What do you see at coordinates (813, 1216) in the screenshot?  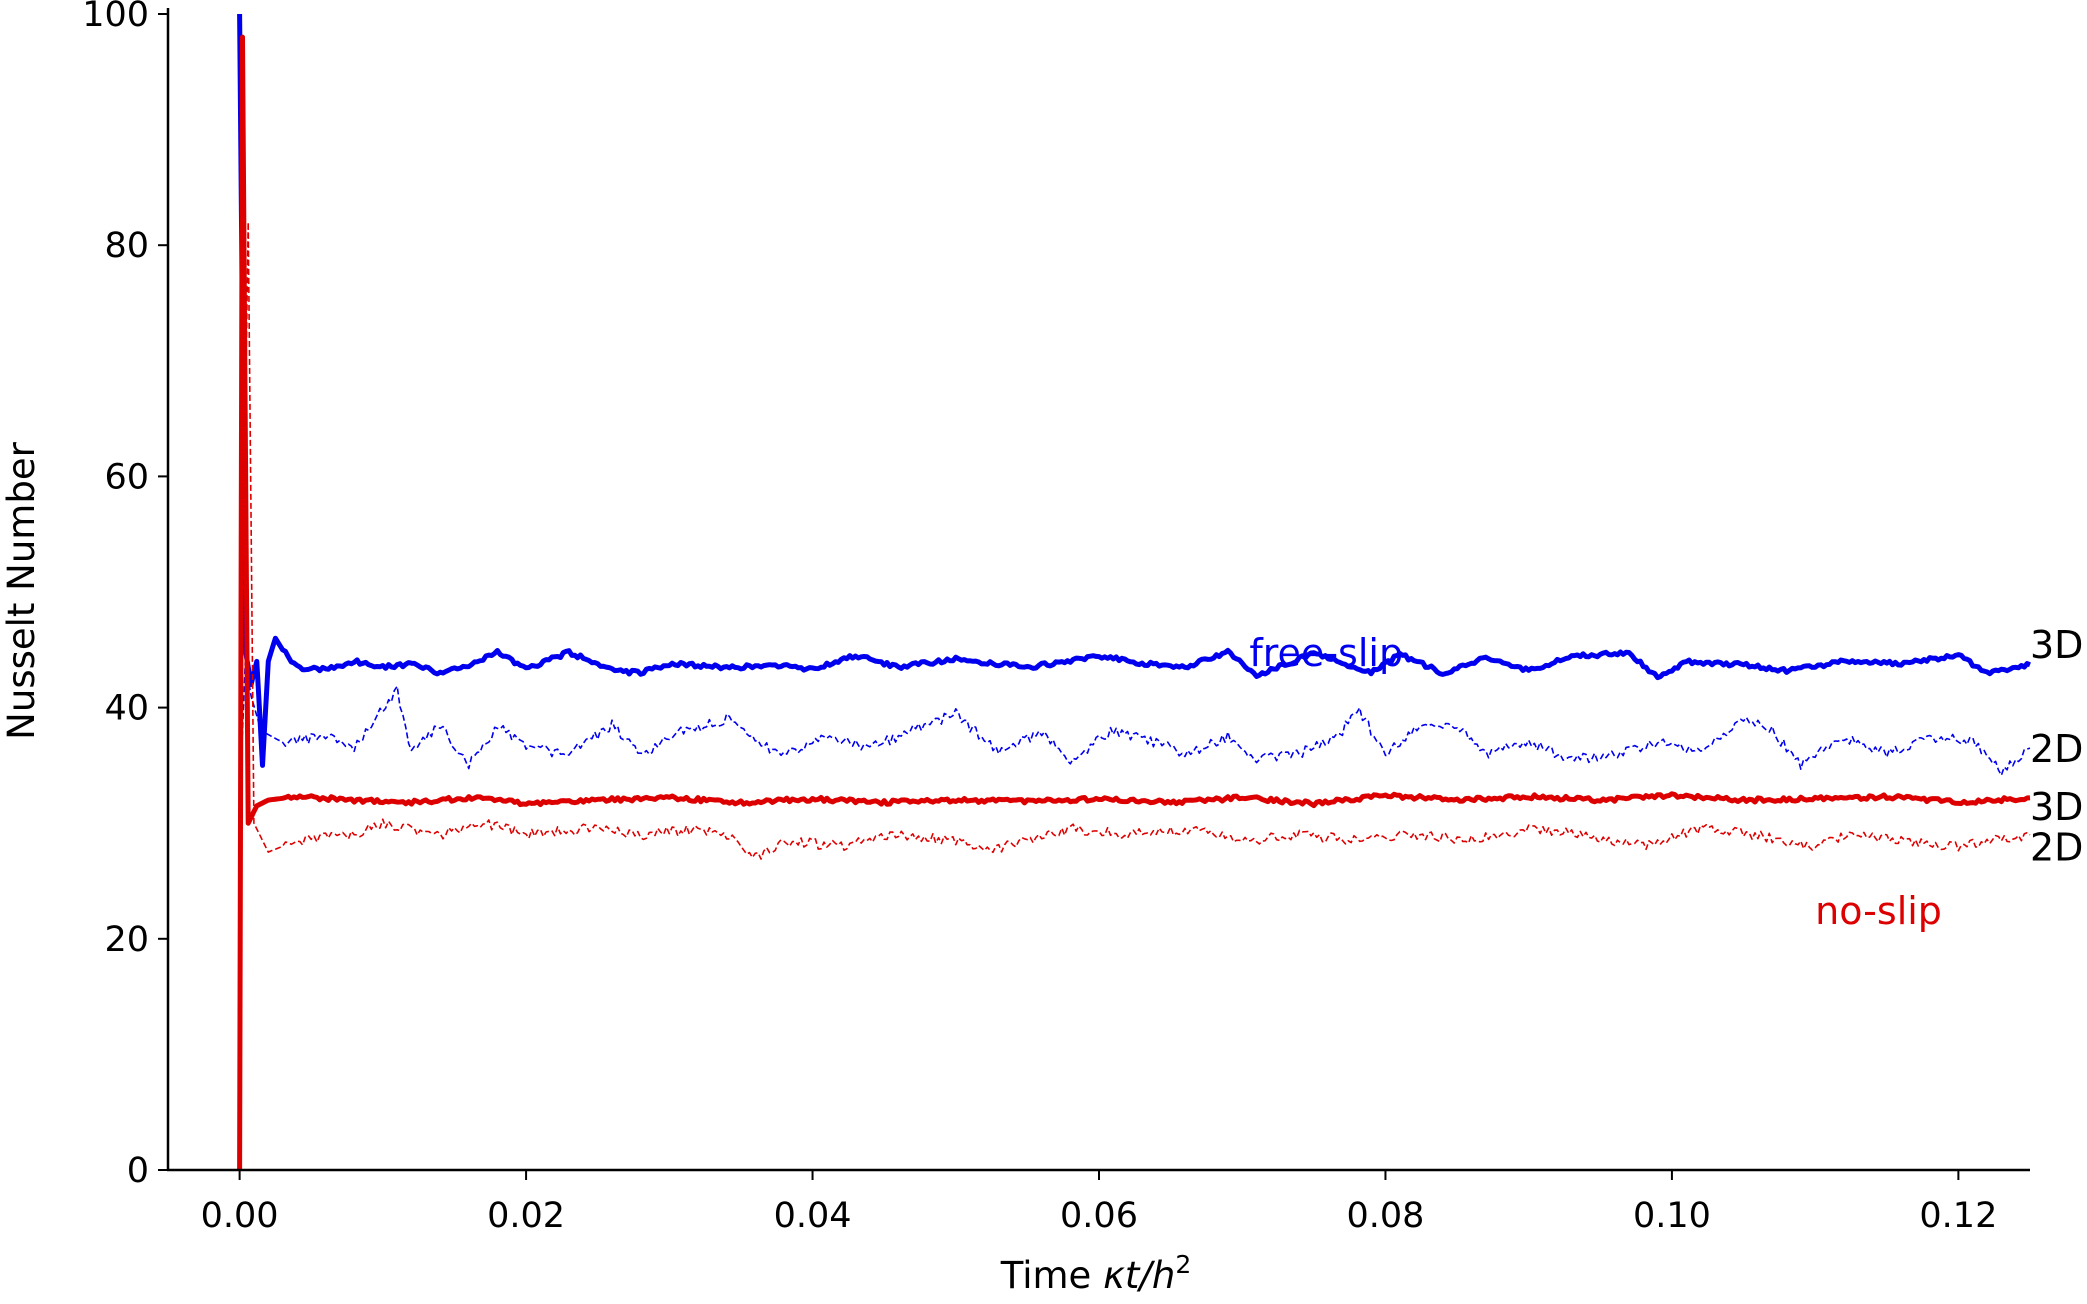 I see `x-tick-label: 0.04` at bounding box center [813, 1216].